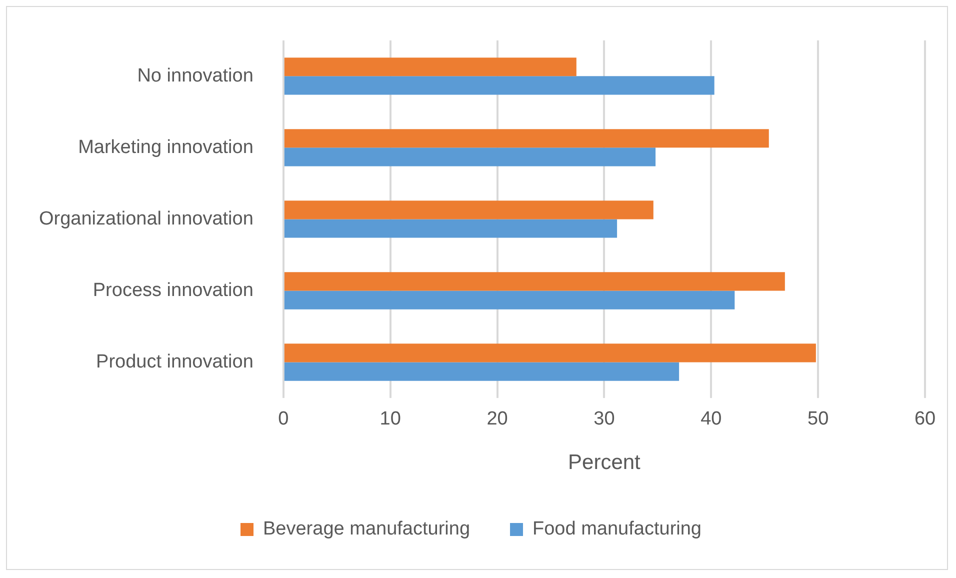 Image resolution: width=956 pixels, height=578 pixels. Describe the element at coordinates (604, 419) in the screenshot. I see `x-tick-label: 30` at that location.